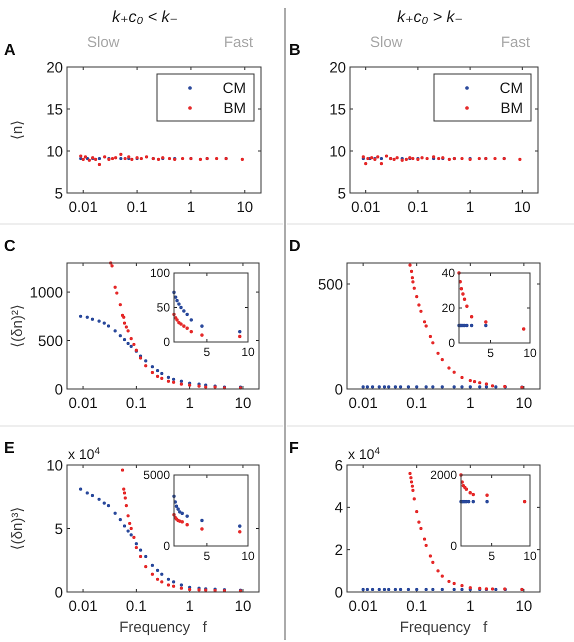 Image resolution: width=574 pixels, height=642 pixels. I want to click on text: C, so click(10, 246).